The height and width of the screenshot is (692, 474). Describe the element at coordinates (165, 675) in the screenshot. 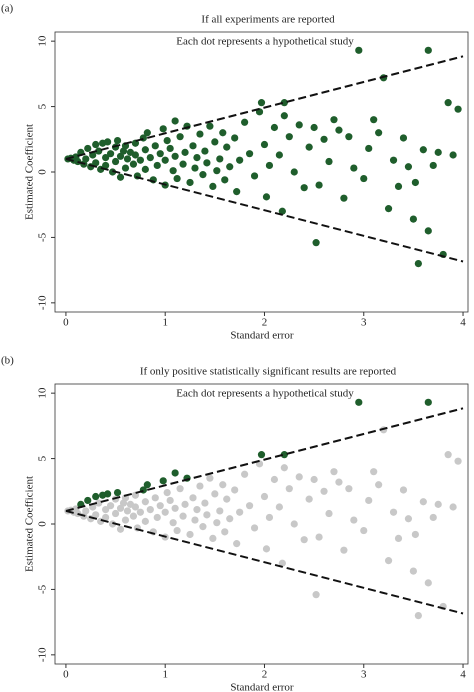

I see `x-tick-label: 1` at that location.